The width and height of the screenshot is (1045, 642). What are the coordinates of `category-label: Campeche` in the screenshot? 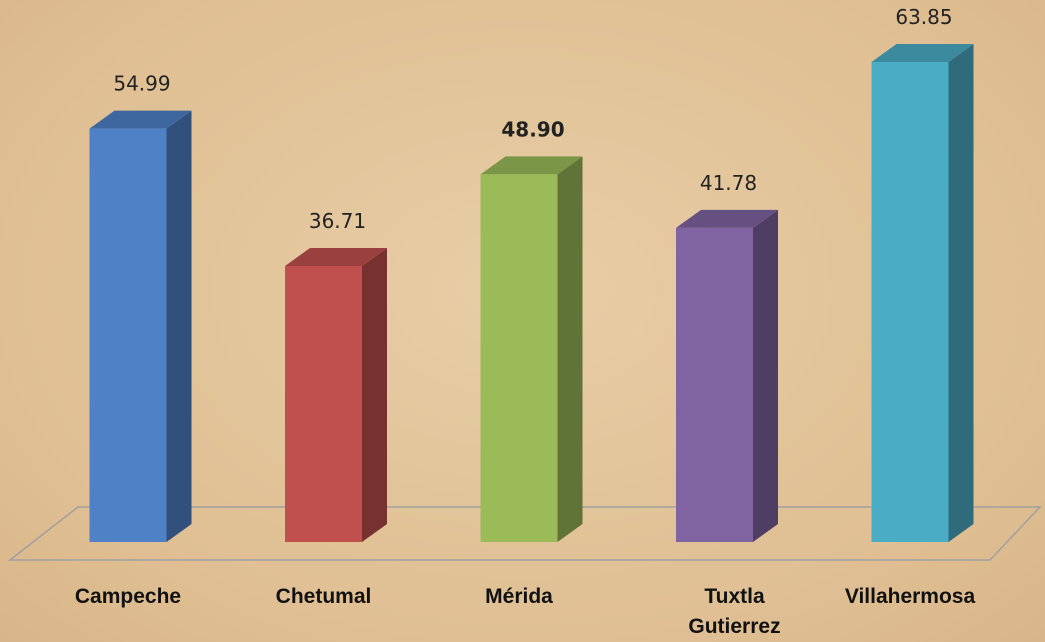 It's located at (128, 596).